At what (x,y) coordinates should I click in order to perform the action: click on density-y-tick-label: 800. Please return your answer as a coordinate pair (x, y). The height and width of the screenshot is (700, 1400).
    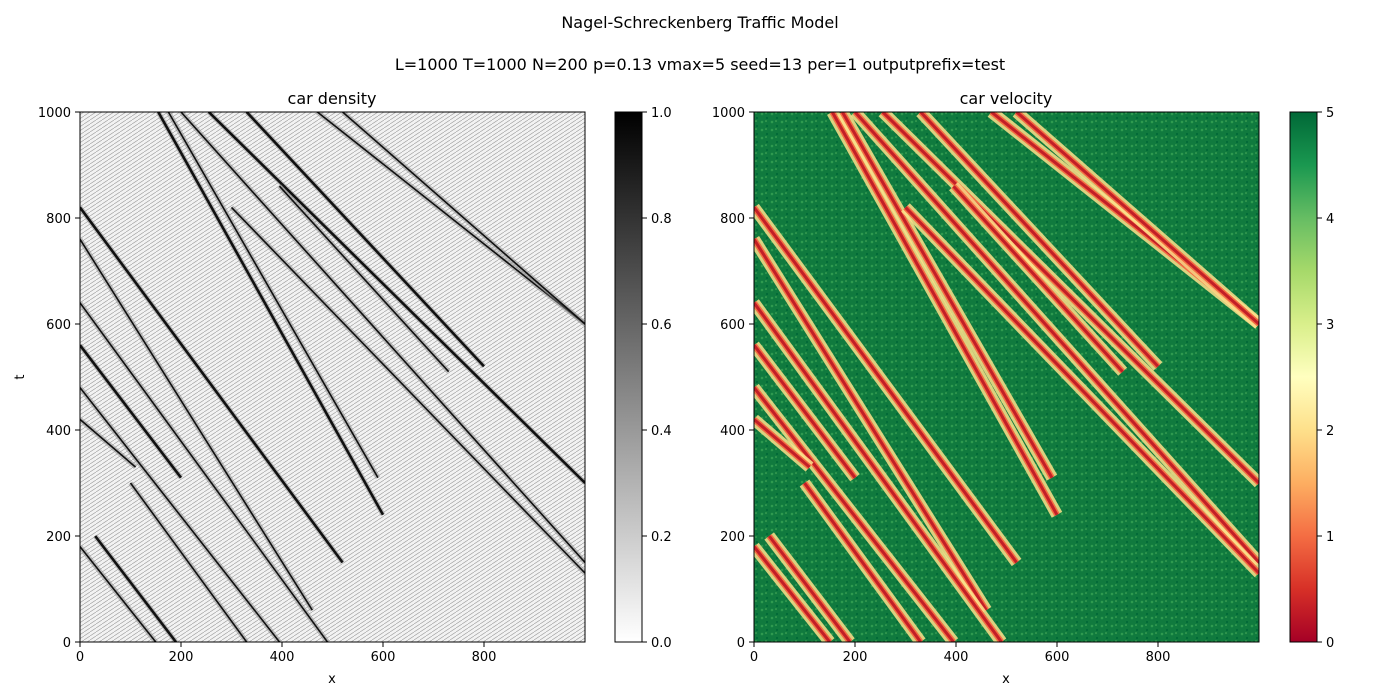
    Looking at the image, I should click on (58, 219).